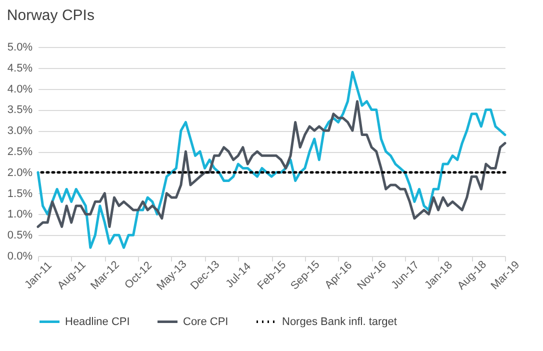 The width and height of the screenshot is (543, 351). Describe the element at coordinates (97, 322) in the screenshot. I see `legend-label: Headline CPI` at that location.